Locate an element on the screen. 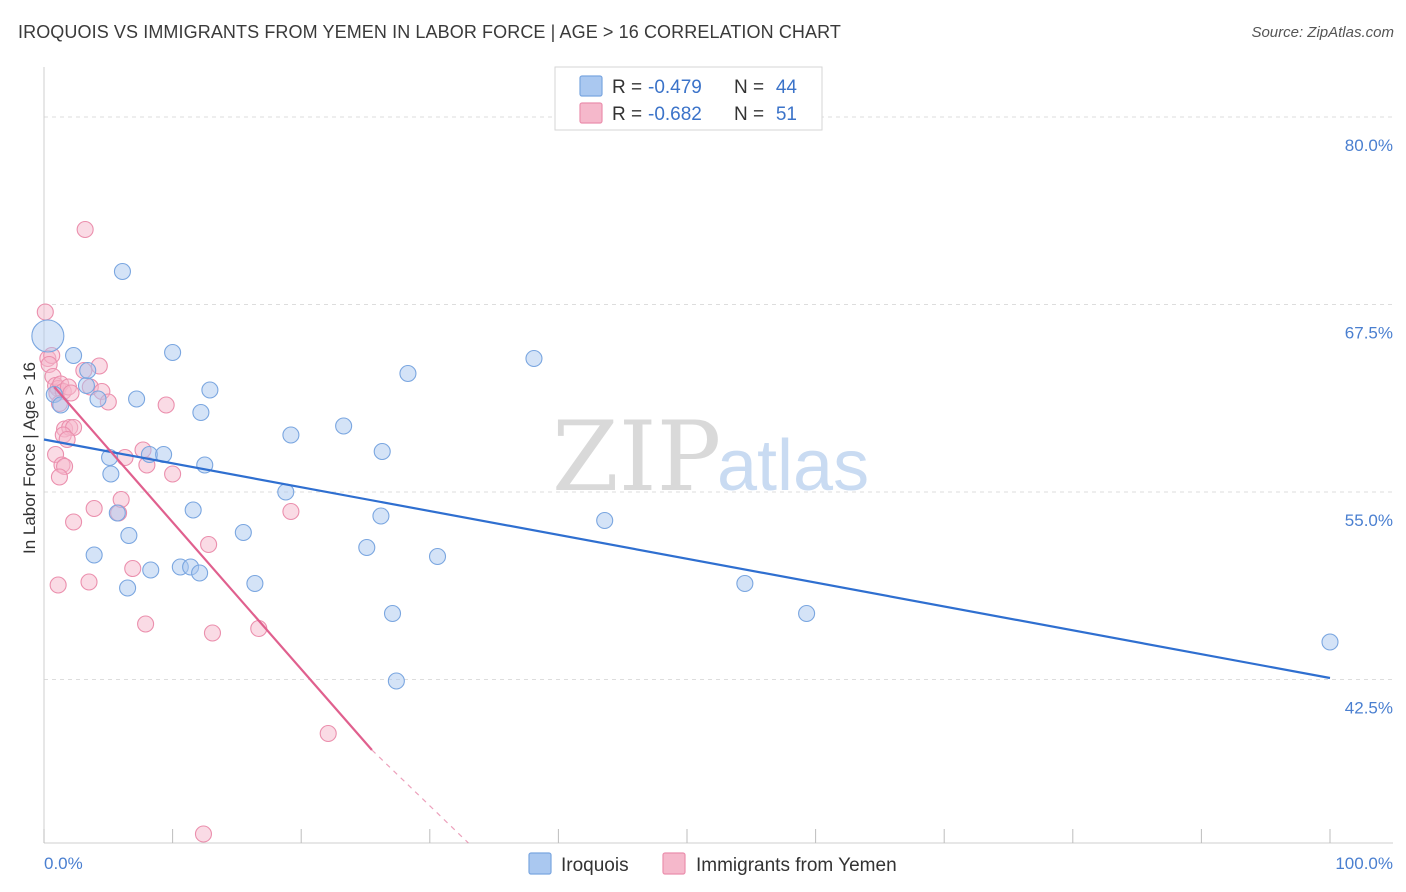 The width and height of the screenshot is (1406, 892). watermark: ZIP atlas is located at coordinates (710, 457).